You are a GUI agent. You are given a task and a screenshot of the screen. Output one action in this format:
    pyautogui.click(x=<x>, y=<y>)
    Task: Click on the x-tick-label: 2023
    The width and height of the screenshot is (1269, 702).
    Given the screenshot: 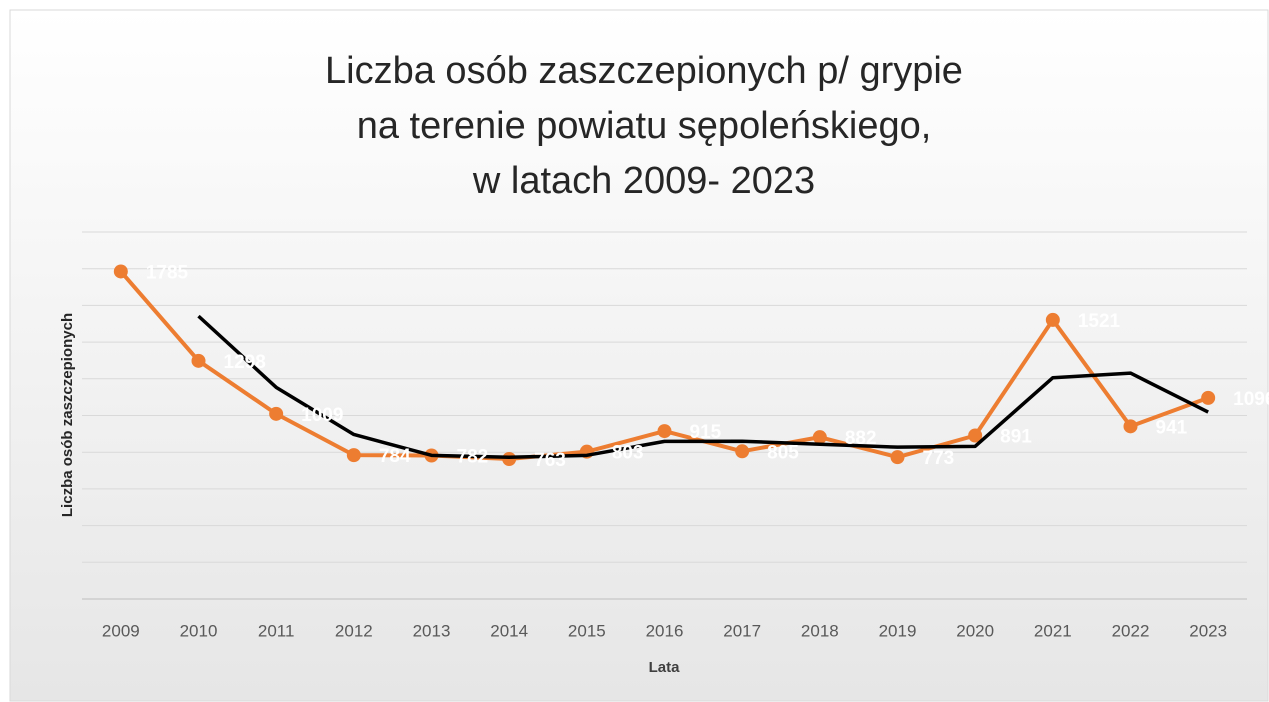 What is the action you would take?
    pyautogui.click(x=1208, y=630)
    